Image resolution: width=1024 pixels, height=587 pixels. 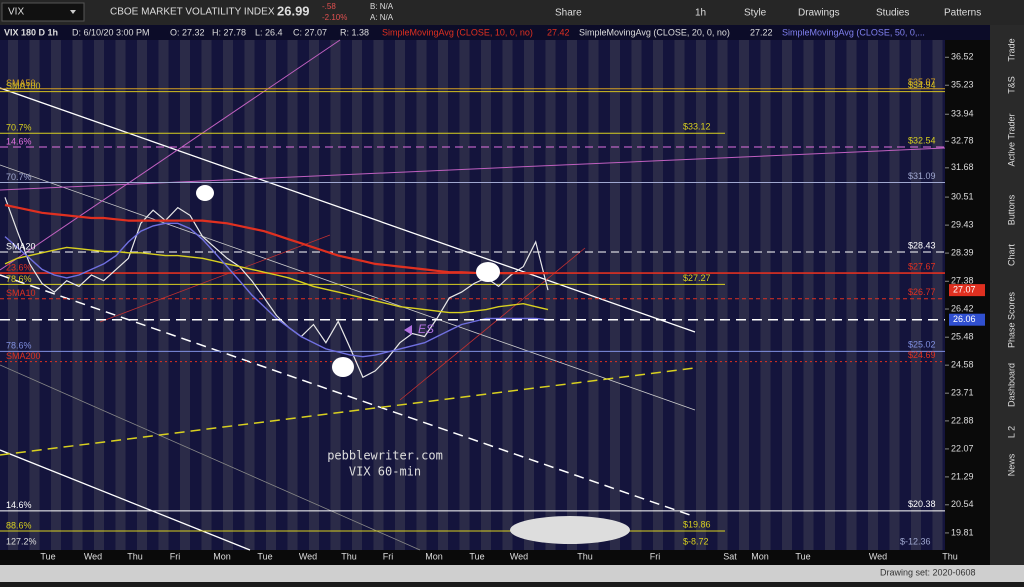 What do you see at coordinates (922, 266) in the screenshot?
I see `level-label: $27.67` at bounding box center [922, 266].